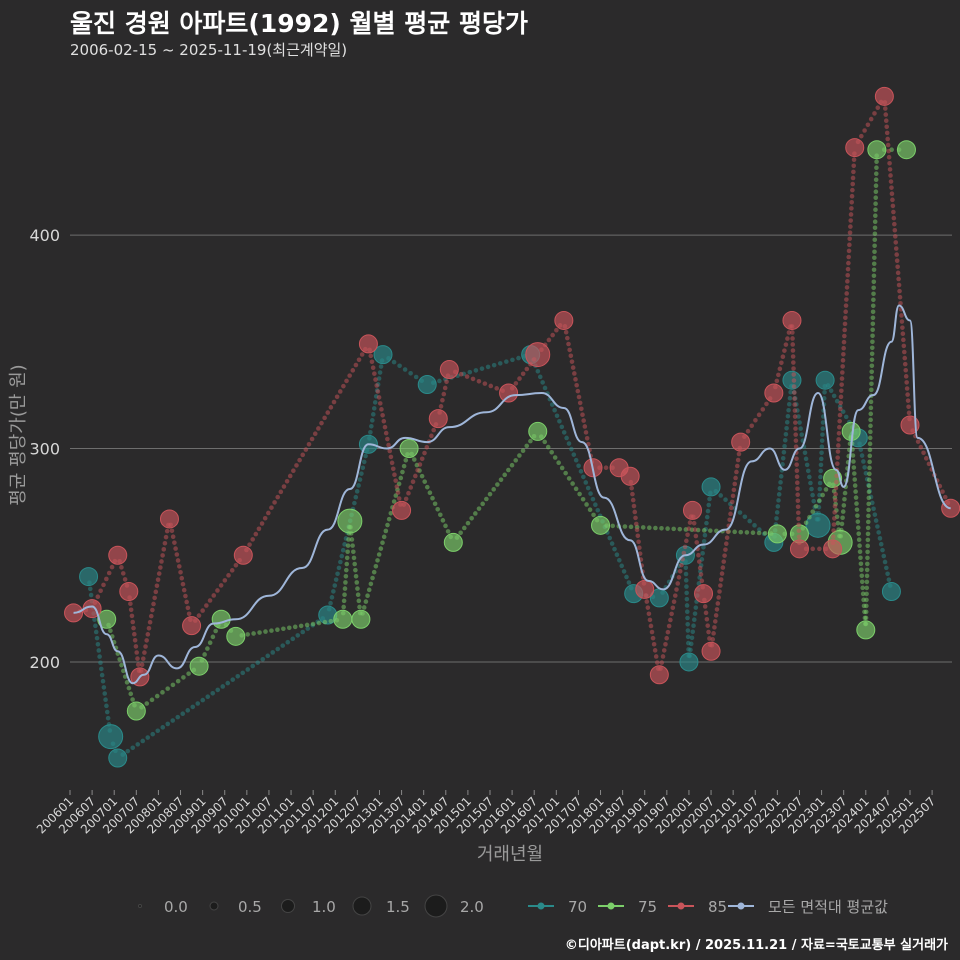 The width and height of the screenshot is (960, 960). I want to click on legend-label: 75, so click(647, 907).